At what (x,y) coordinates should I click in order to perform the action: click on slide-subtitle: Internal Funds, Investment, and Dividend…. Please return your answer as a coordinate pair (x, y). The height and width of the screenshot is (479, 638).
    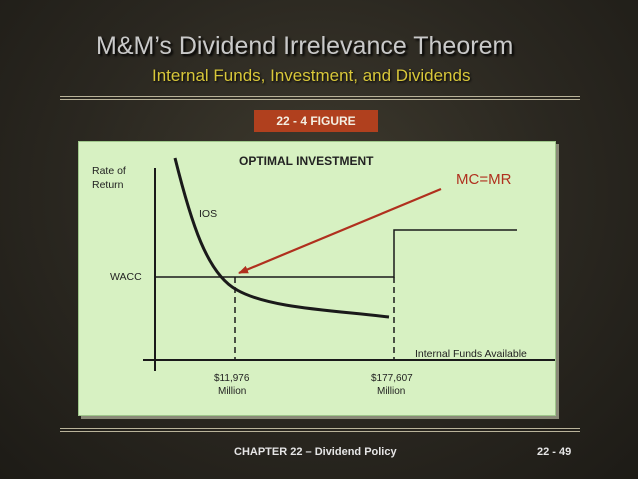
    Looking at the image, I should click on (311, 75).